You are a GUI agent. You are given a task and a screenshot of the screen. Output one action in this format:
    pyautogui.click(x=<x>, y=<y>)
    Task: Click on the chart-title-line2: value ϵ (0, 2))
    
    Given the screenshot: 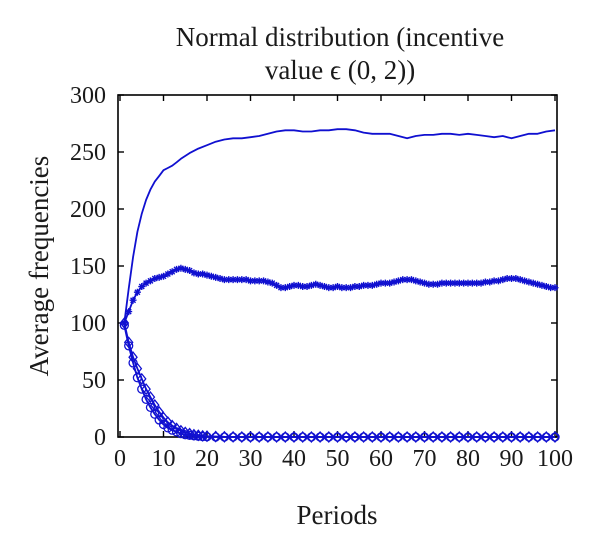 What is the action you would take?
    pyautogui.click(x=340, y=70)
    